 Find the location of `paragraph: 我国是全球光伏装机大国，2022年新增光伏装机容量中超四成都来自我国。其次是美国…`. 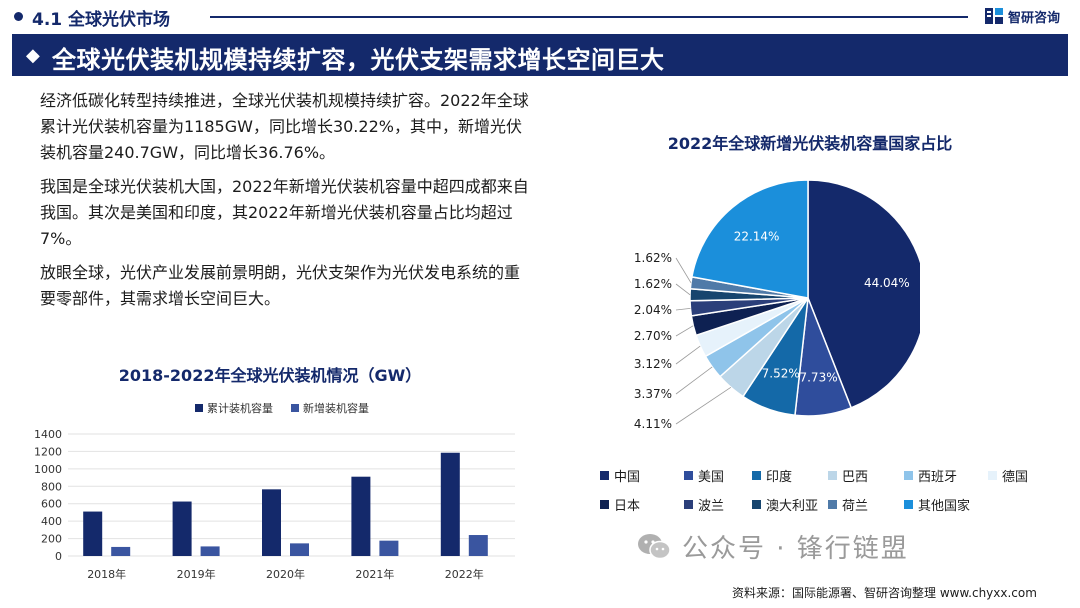

paragraph: 我国是全球光伏装机大国，2022年新增光伏装机容量中超四成都来自我国。其次是美国… is located at coordinates (284, 212).